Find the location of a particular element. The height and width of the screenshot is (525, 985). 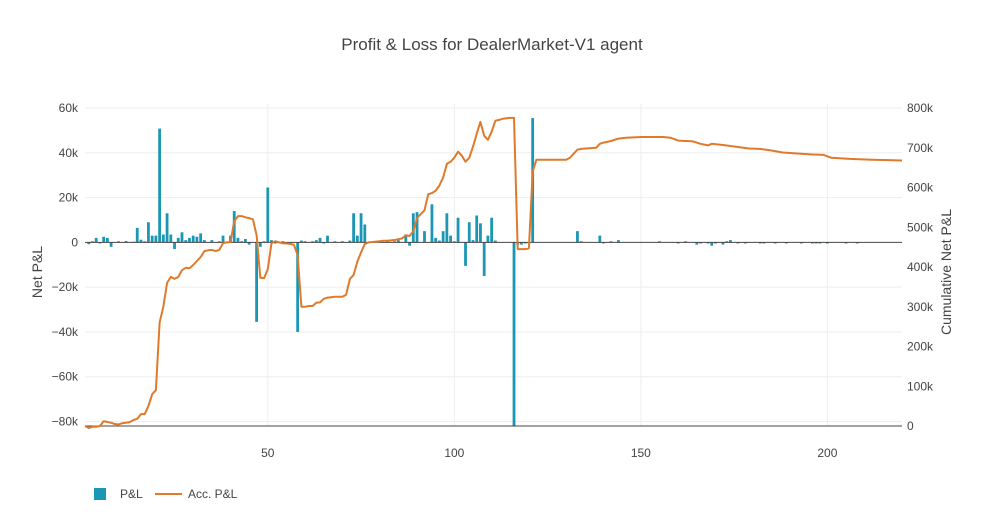

x-tick-label: 50 is located at coordinates (268, 453).